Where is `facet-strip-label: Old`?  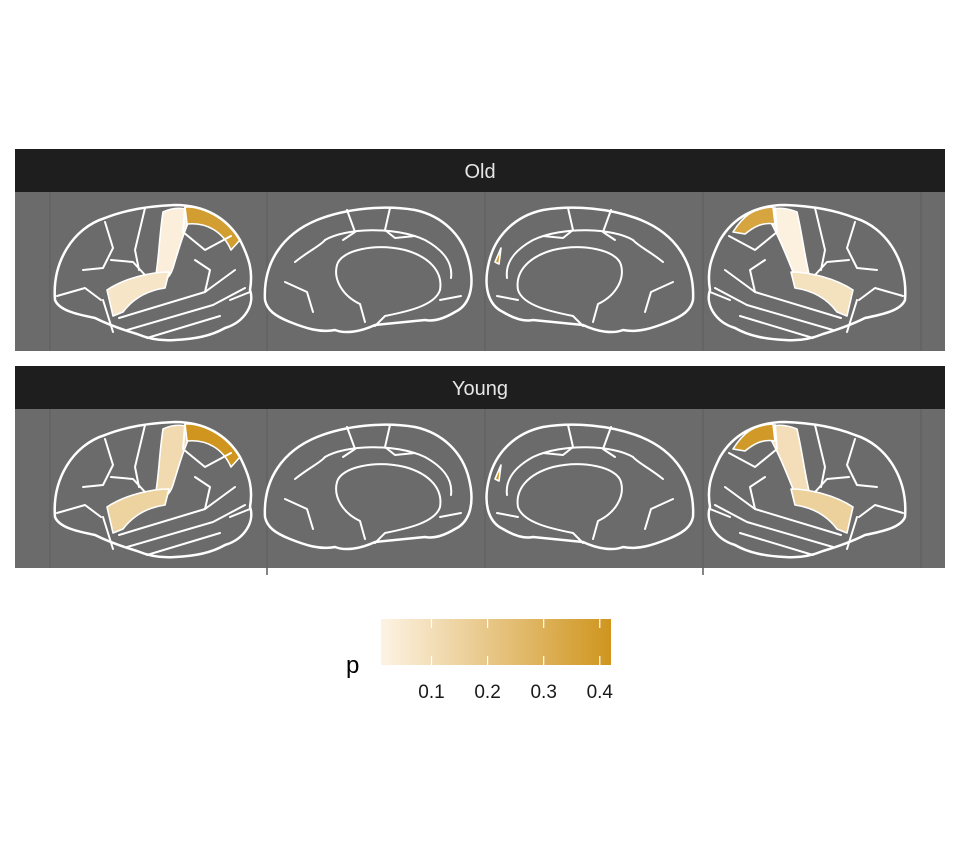
facet-strip-label: Old is located at coordinates (479, 172).